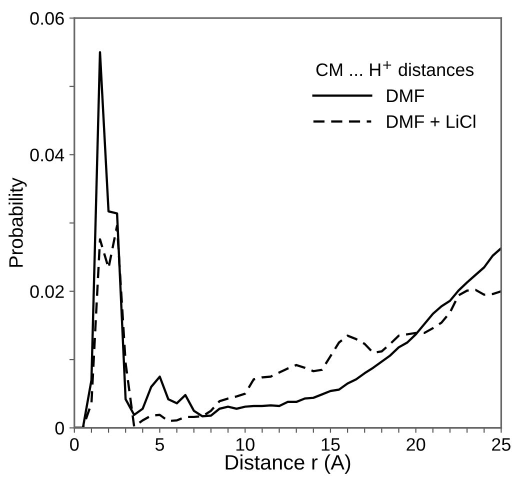 The image size is (513, 489). What do you see at coordinates (47, 291) in the screenshot?
I see `y-tick-label: 0.02` at bounding box center [47, 291].